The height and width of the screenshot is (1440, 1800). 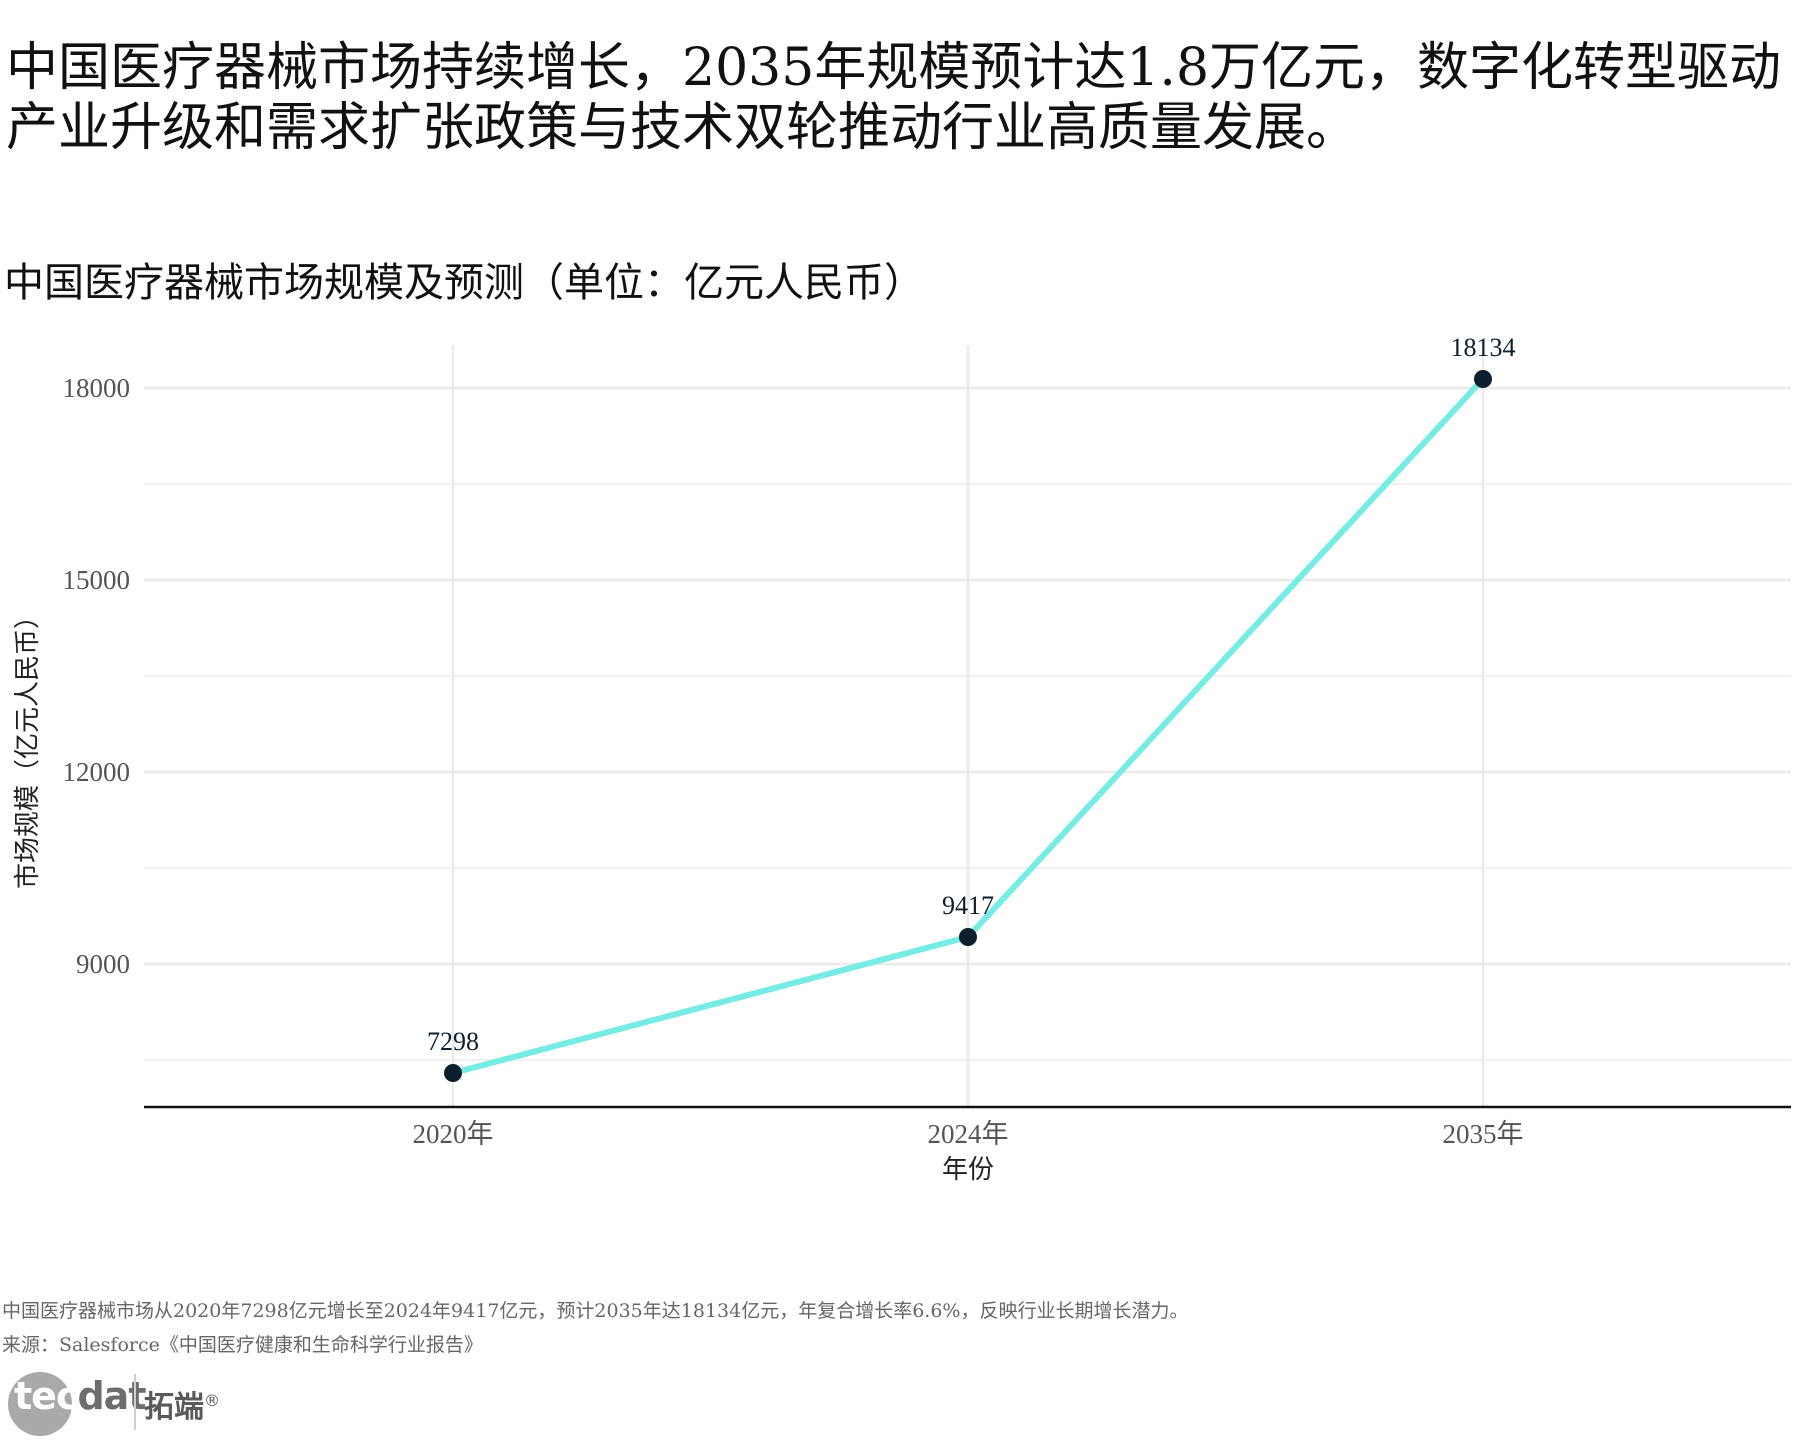 I want to click on y-tick-label: 12000, so click(x=97, y=772).